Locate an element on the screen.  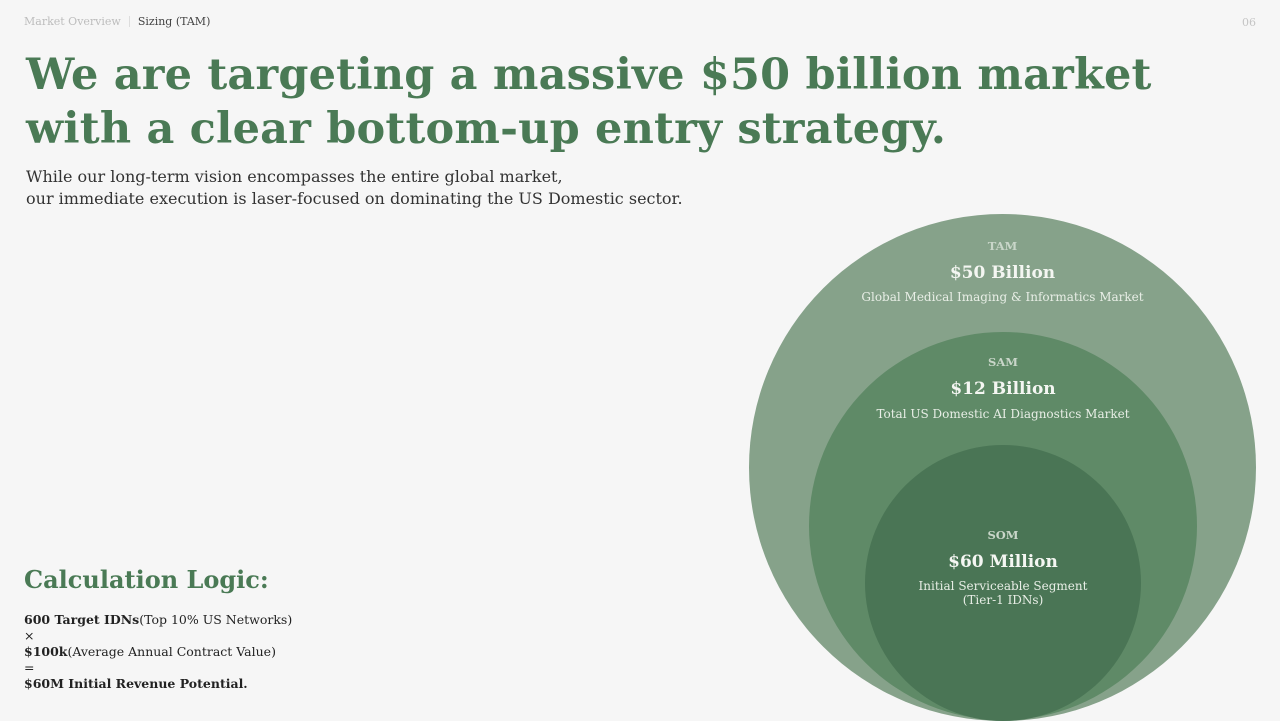
tam-label: TAM is located at coordinates (1002, 246).